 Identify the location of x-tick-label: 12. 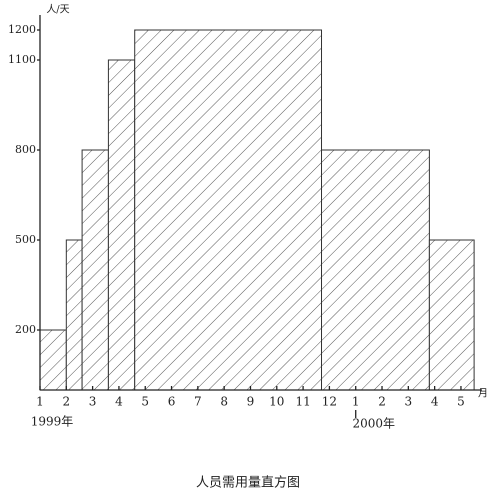
(329, 402).